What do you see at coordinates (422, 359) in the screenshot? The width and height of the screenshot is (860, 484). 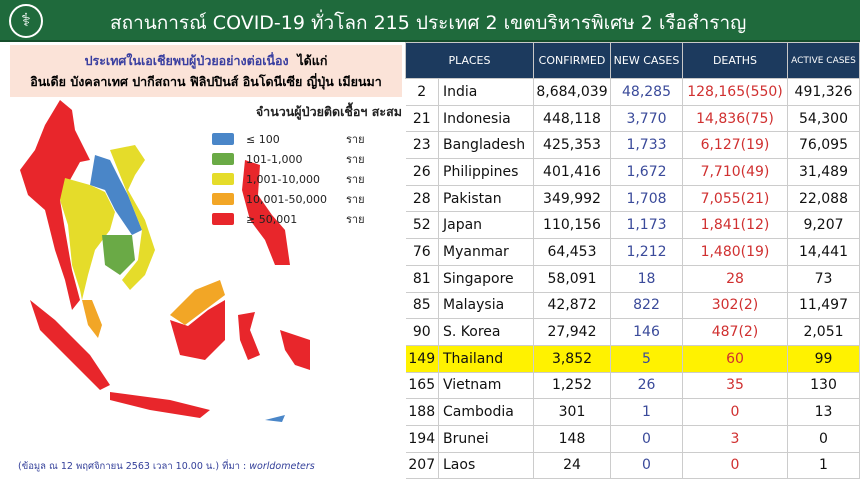 I see `cell-rank: 149` at bounding box center [422, 359].